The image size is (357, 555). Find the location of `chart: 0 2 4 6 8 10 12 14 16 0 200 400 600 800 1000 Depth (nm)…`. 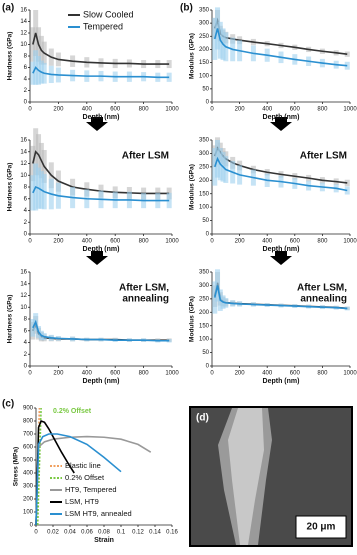

chart: 0 2 4 6 8 10 12 14 16 0 200 400 600 800 1000 Depth (nm)… is located at coordinates (93, 190).